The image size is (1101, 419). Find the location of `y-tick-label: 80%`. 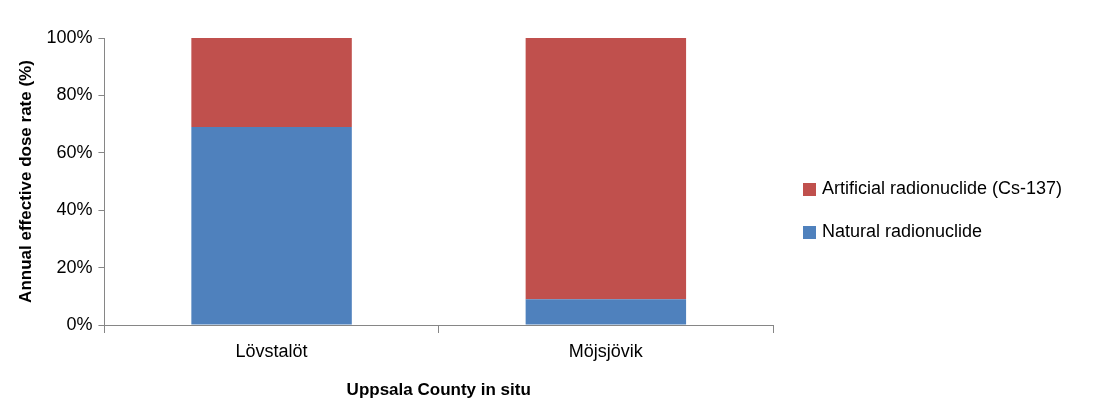

y-tick-label: 80% is located at coordinates (74, 94).